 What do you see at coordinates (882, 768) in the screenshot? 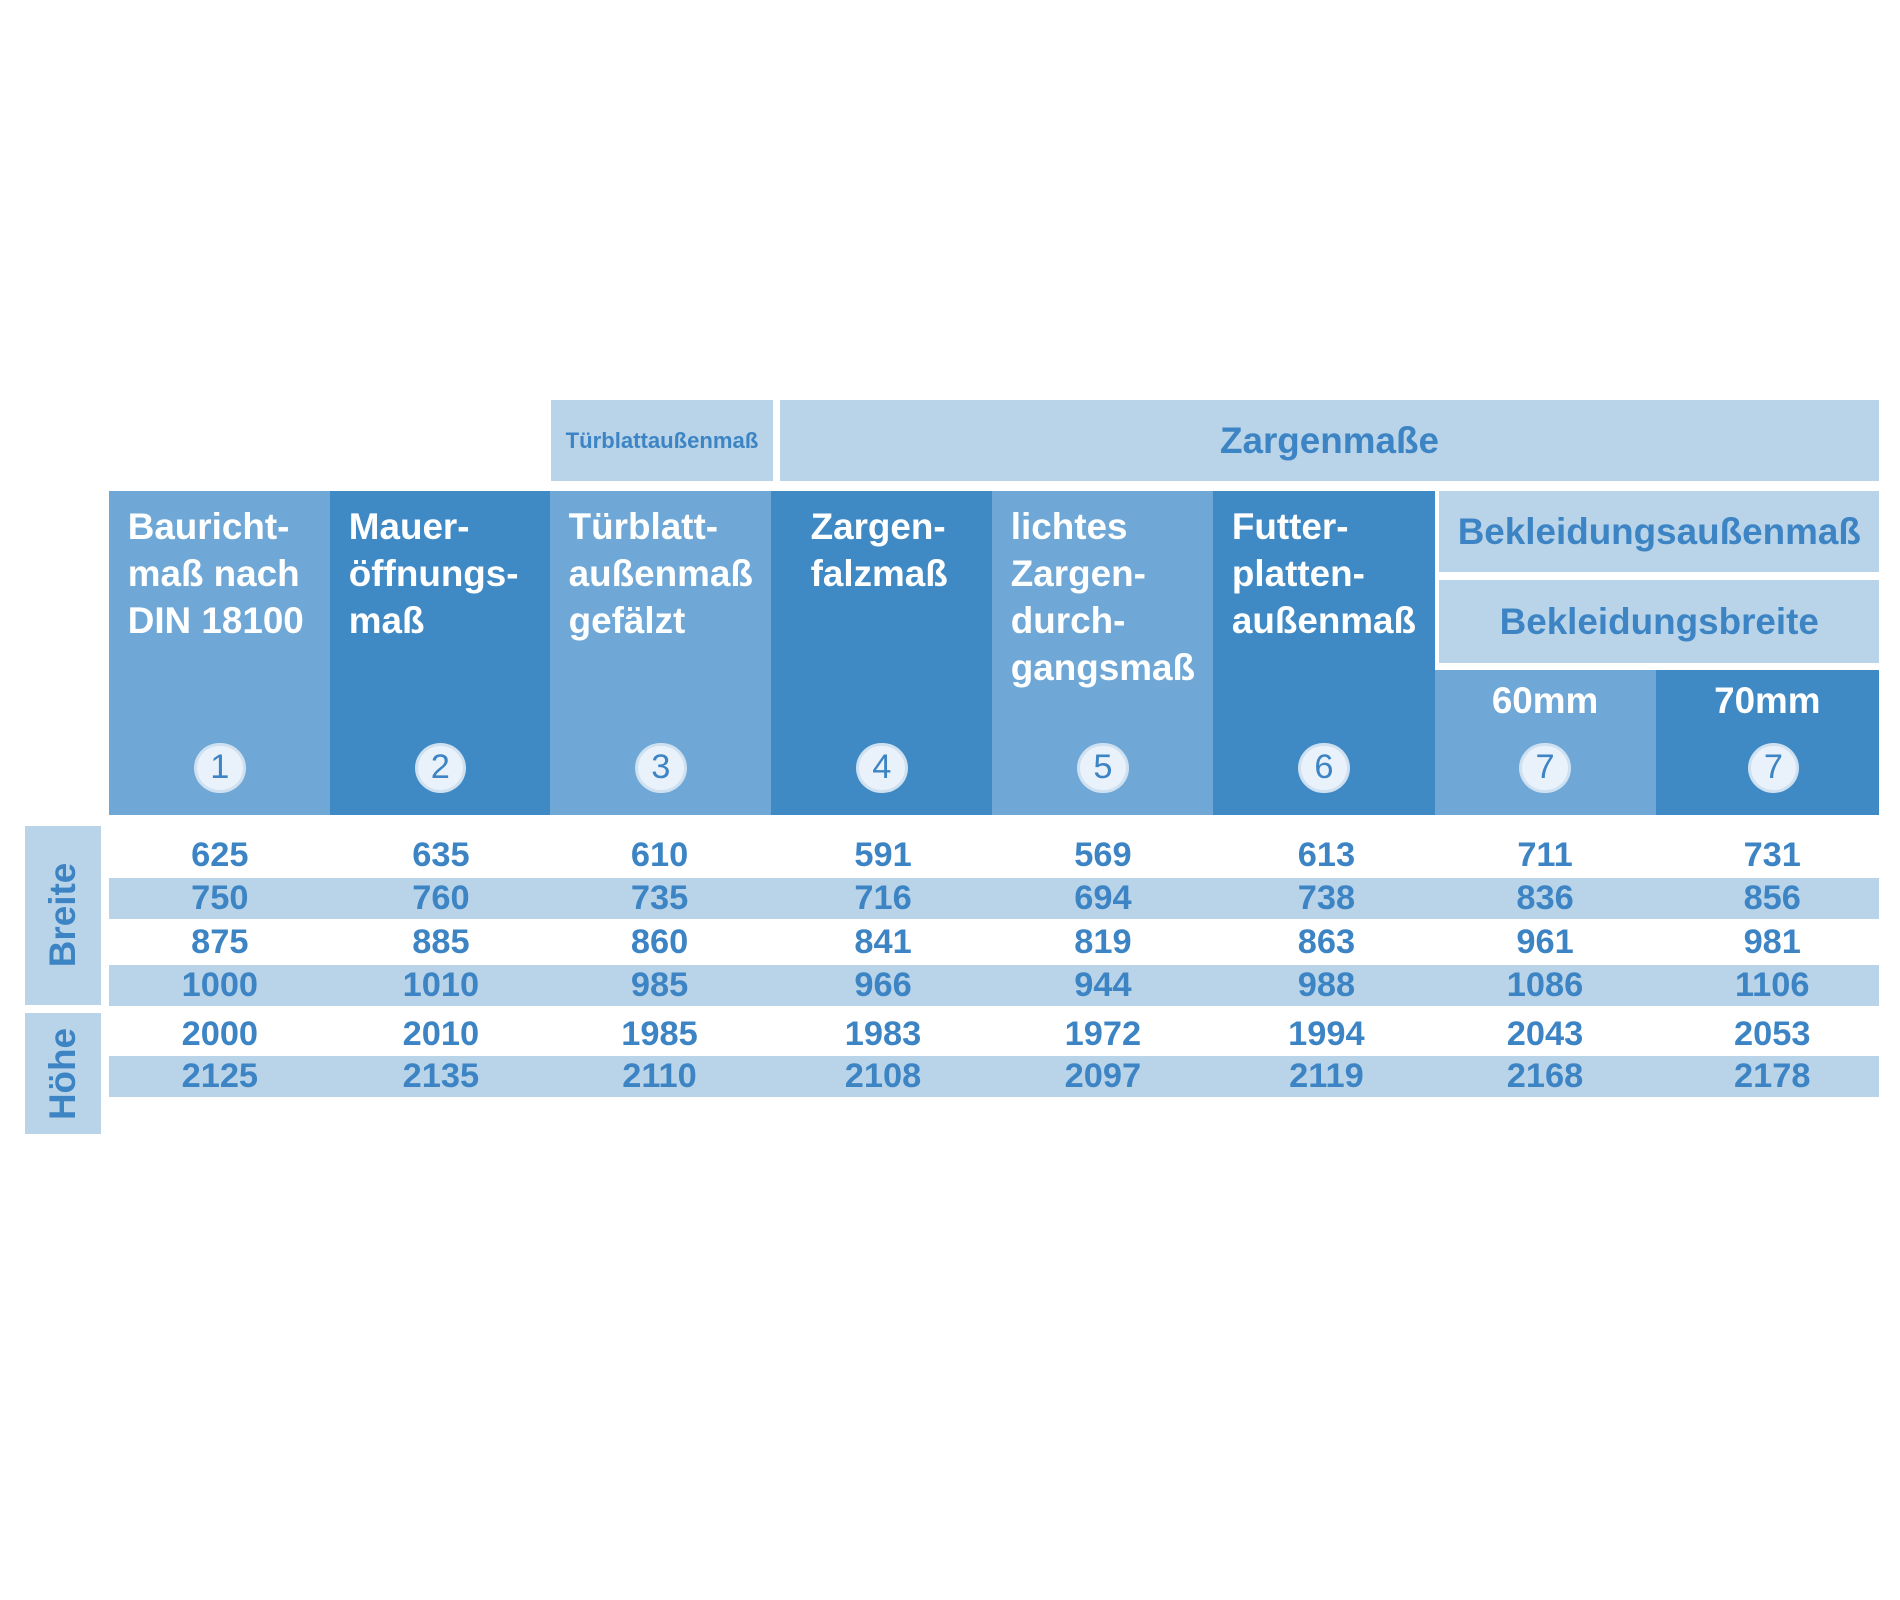
I see `column-number: 4` at bounding box center [882, 768].